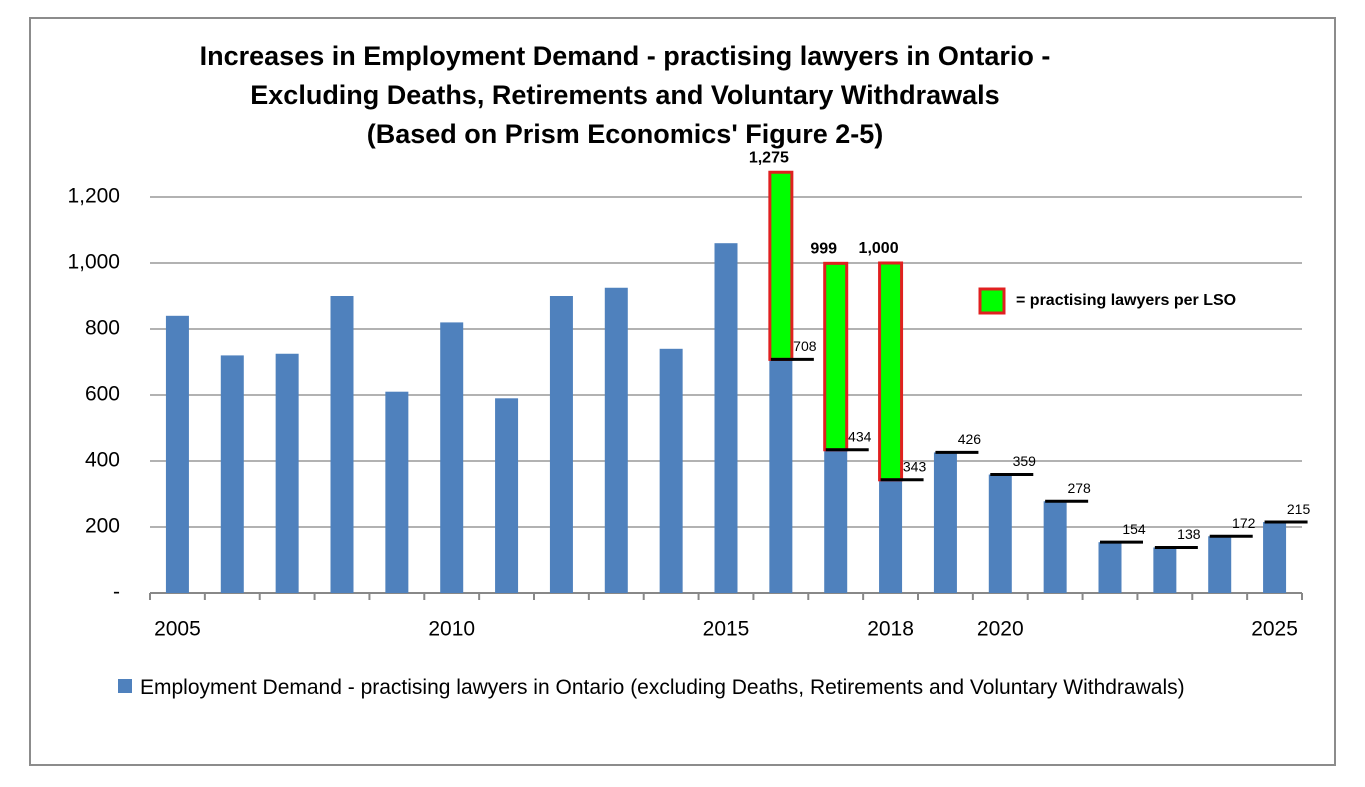  What do you see at coordinates (102, 460) in the screenshot?
I see `y-tick-label: 400` at bounding box center [102, 460].